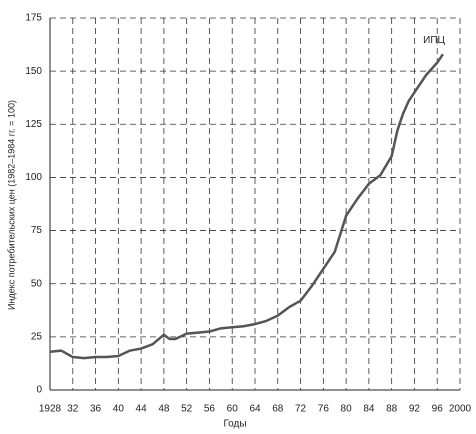 The height and width of the screenshot is (434, 476). I want to click on x-tick-label: 56, so click(210, 409).